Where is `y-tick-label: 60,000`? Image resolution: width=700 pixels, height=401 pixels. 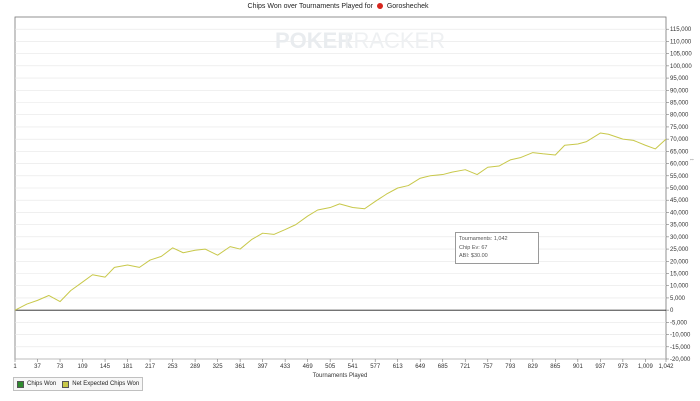
y-tick-label: 60,000 is located at coordinates (679, 165).